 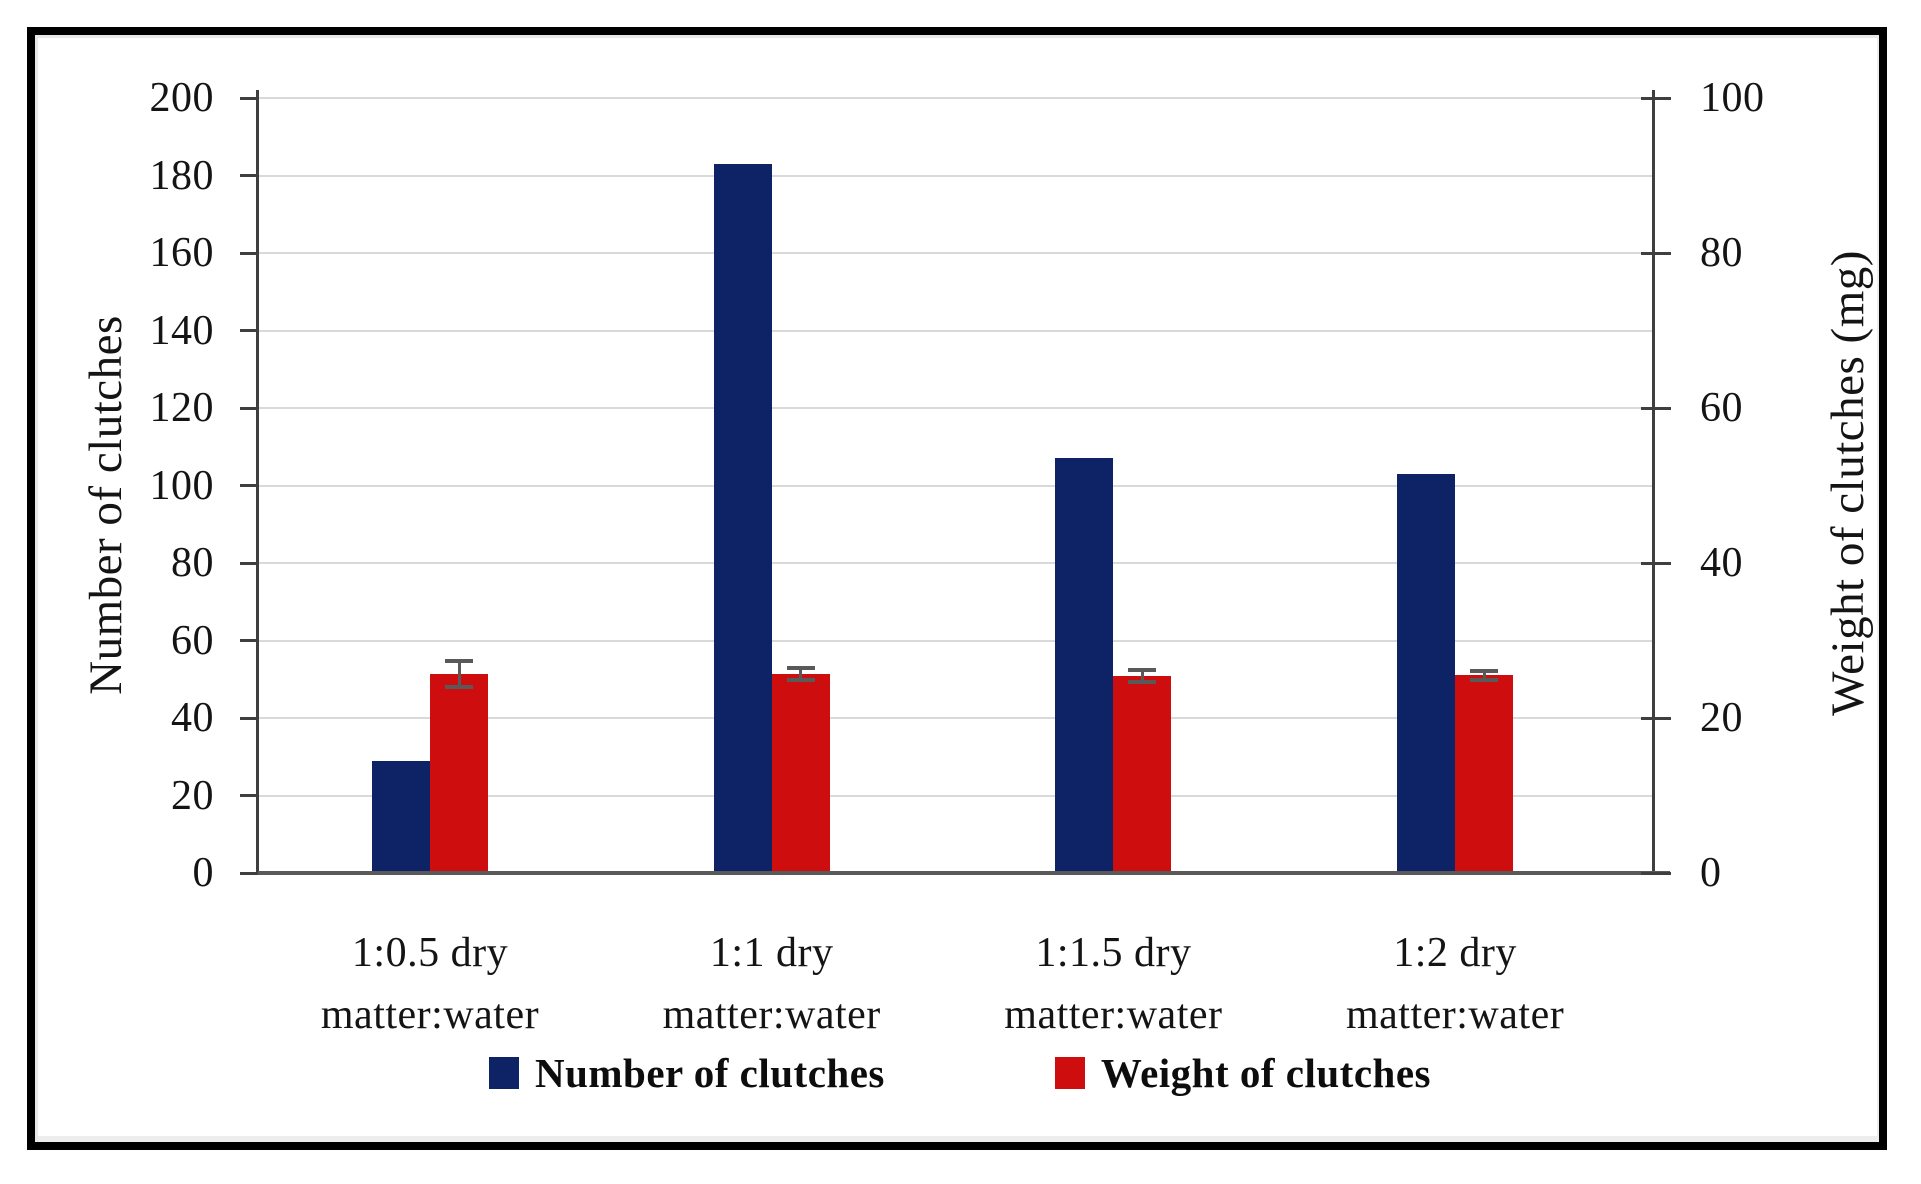 What do you see at coordinates (1265, 1073) in the screenshot?
I see `legend-label: Weight of clutches` at bounding box center [1265, 1073].